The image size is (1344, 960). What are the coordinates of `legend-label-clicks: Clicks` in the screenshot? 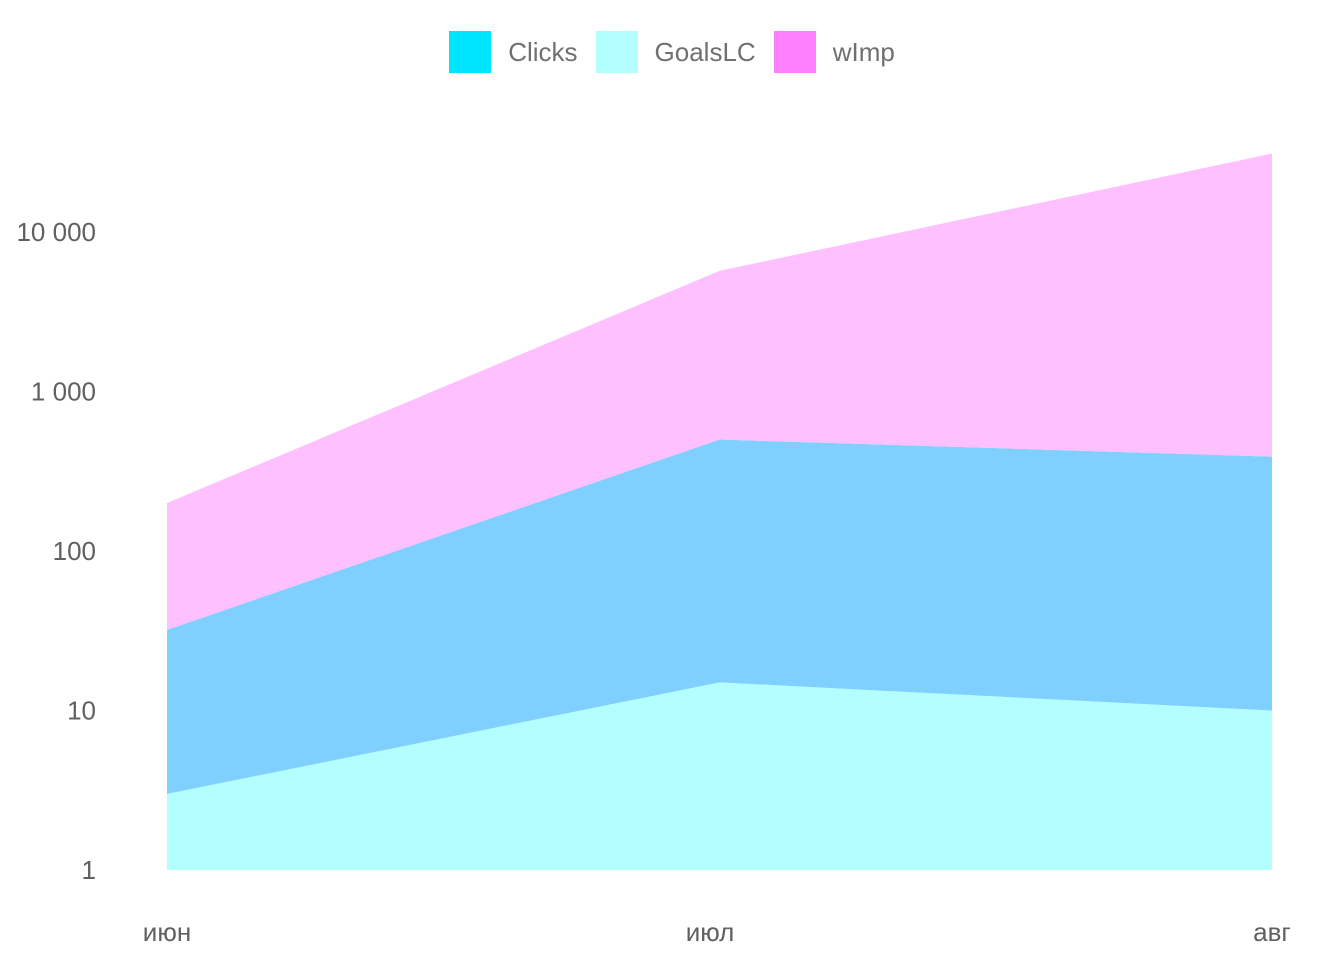 It's located at (543, 51).